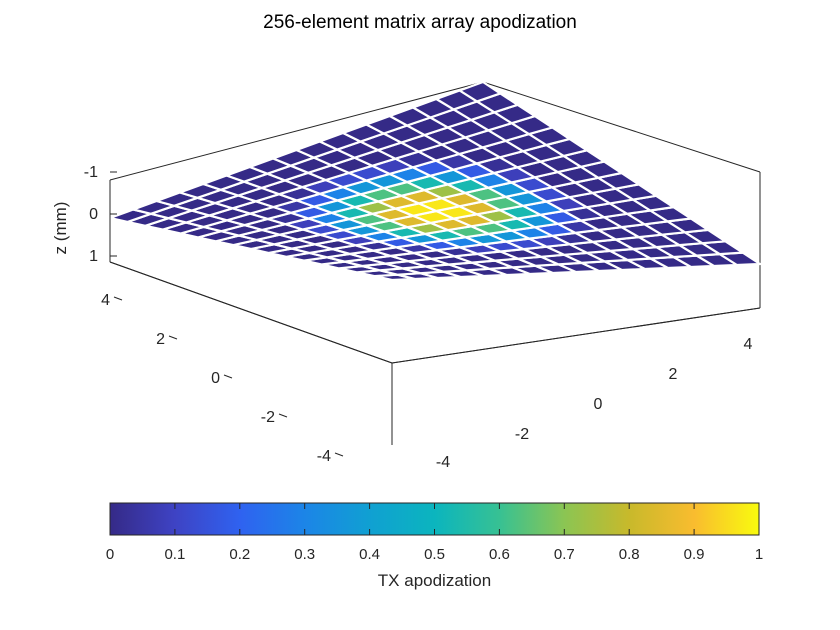  I want to click on z-tick-label: 0, so click(93, 214).